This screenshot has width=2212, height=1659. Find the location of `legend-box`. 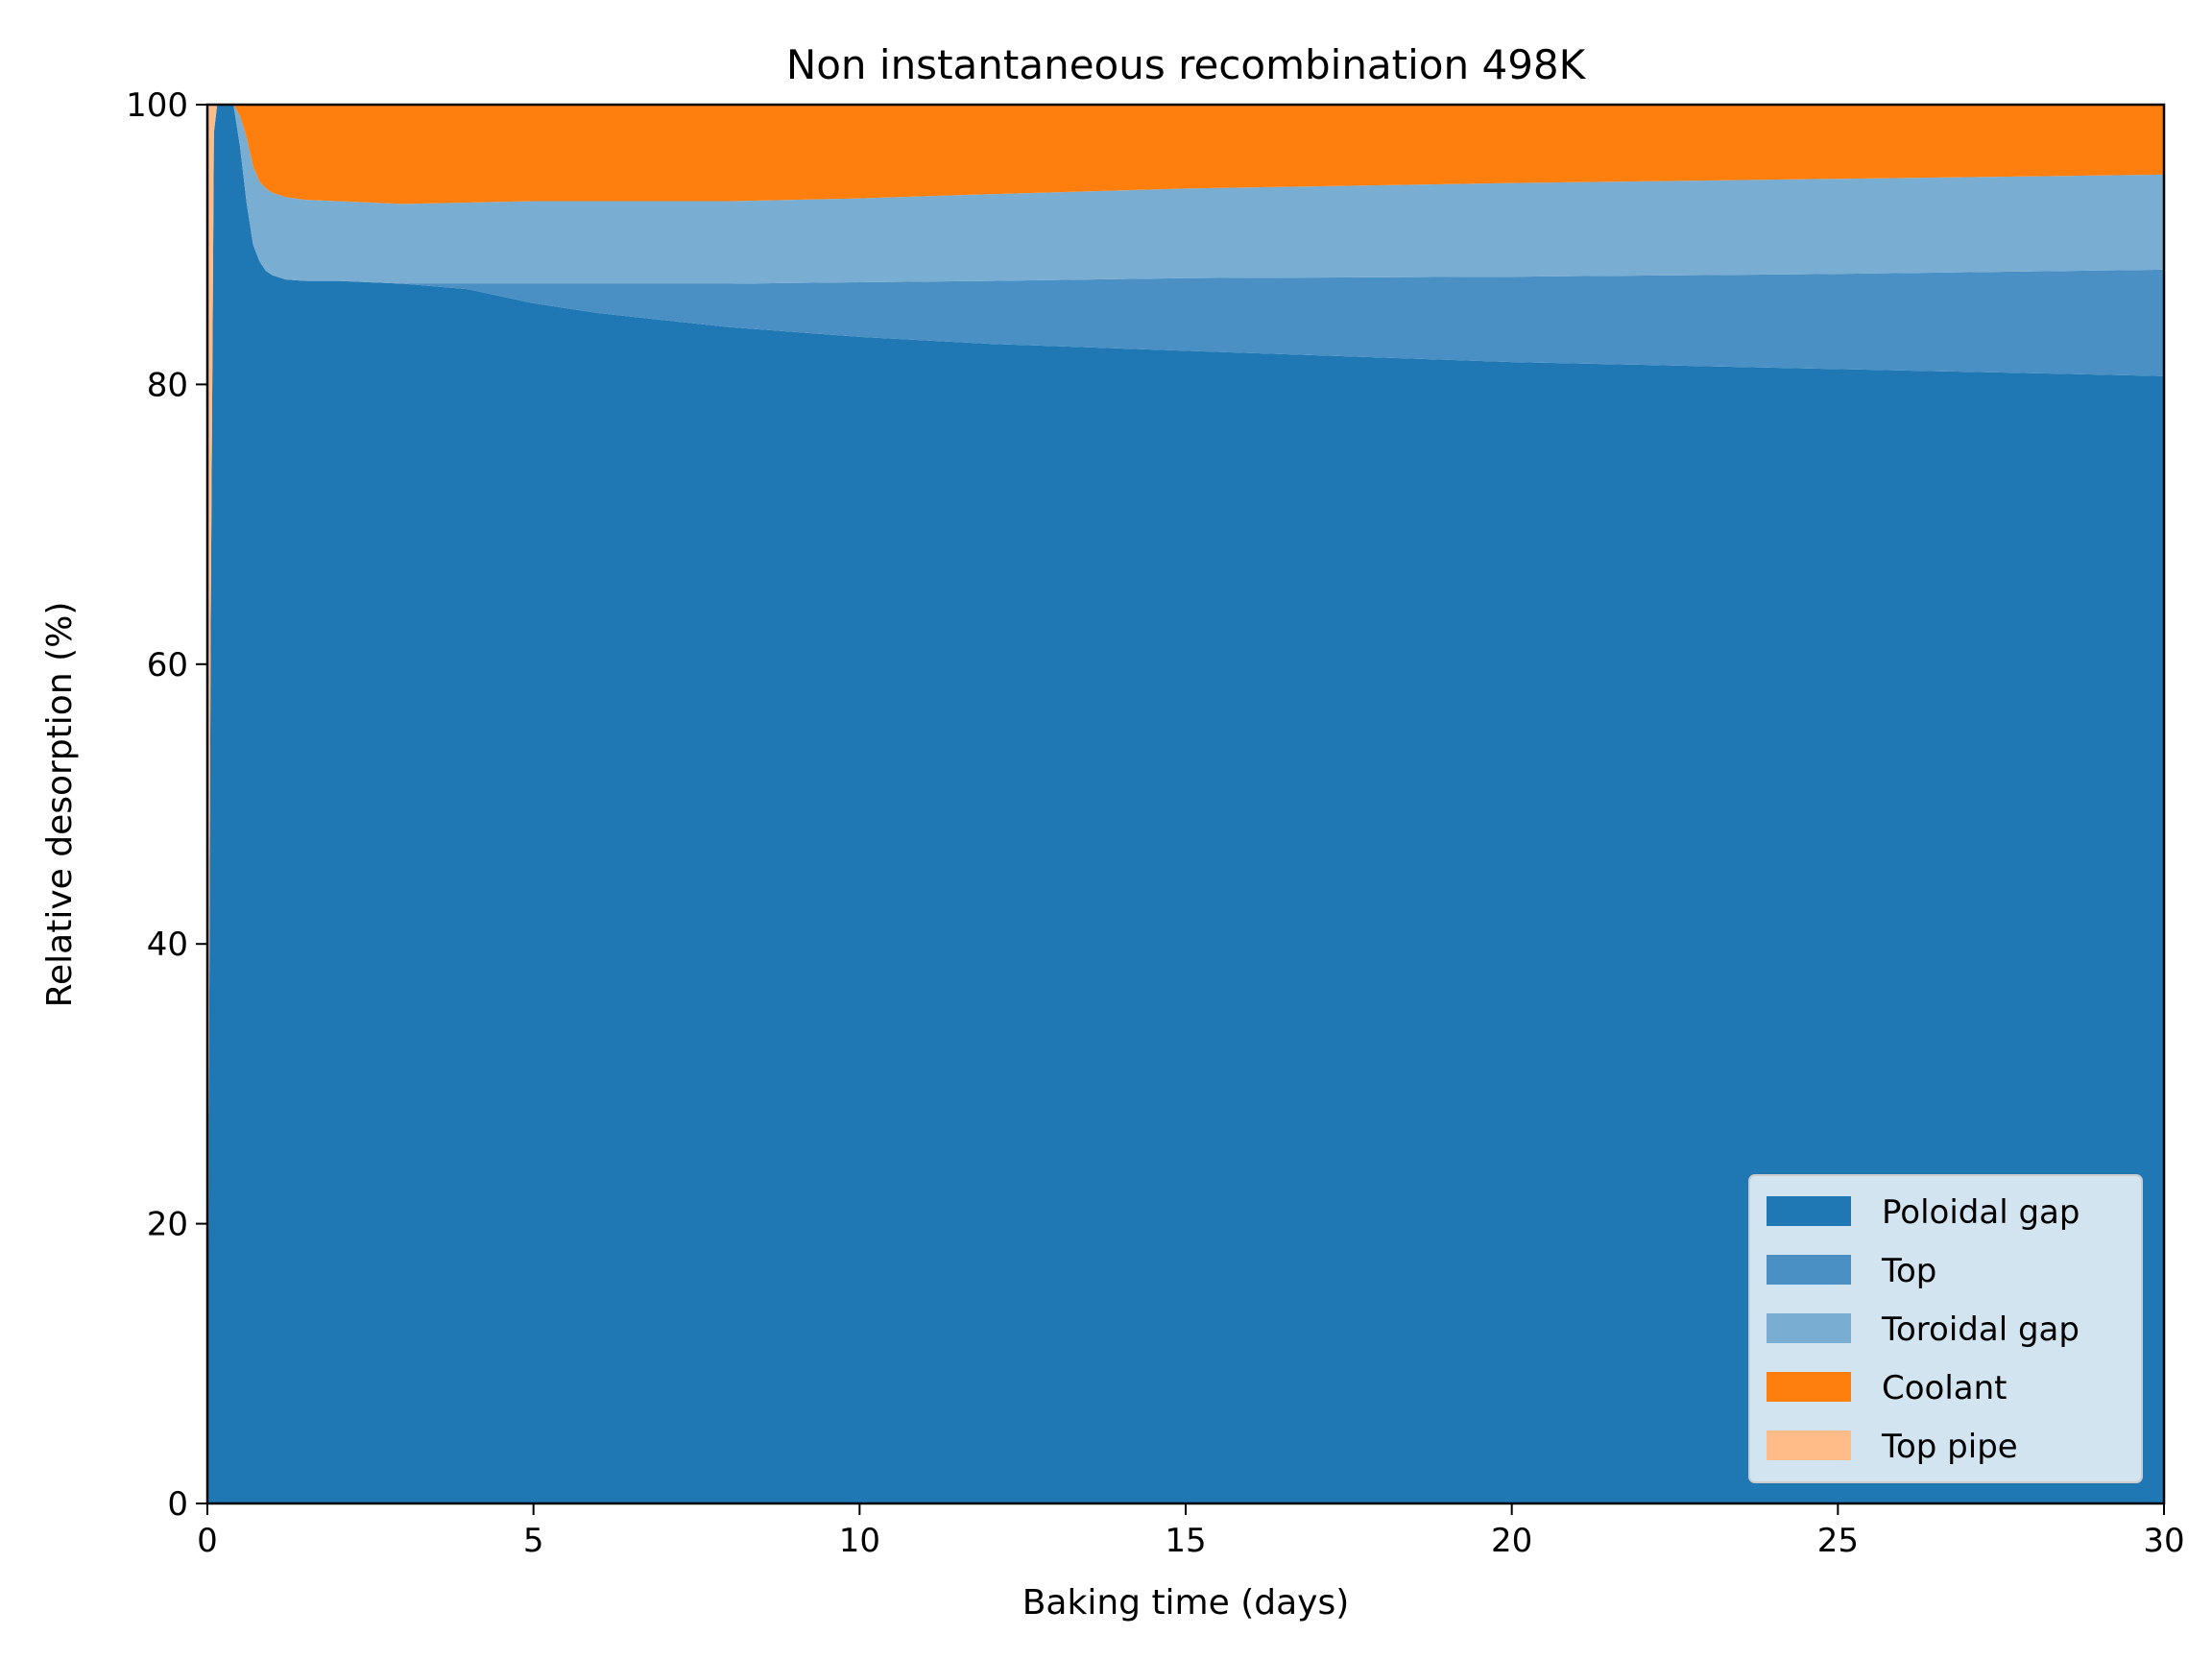

legend-box is located at coordinates (1945, 1328).